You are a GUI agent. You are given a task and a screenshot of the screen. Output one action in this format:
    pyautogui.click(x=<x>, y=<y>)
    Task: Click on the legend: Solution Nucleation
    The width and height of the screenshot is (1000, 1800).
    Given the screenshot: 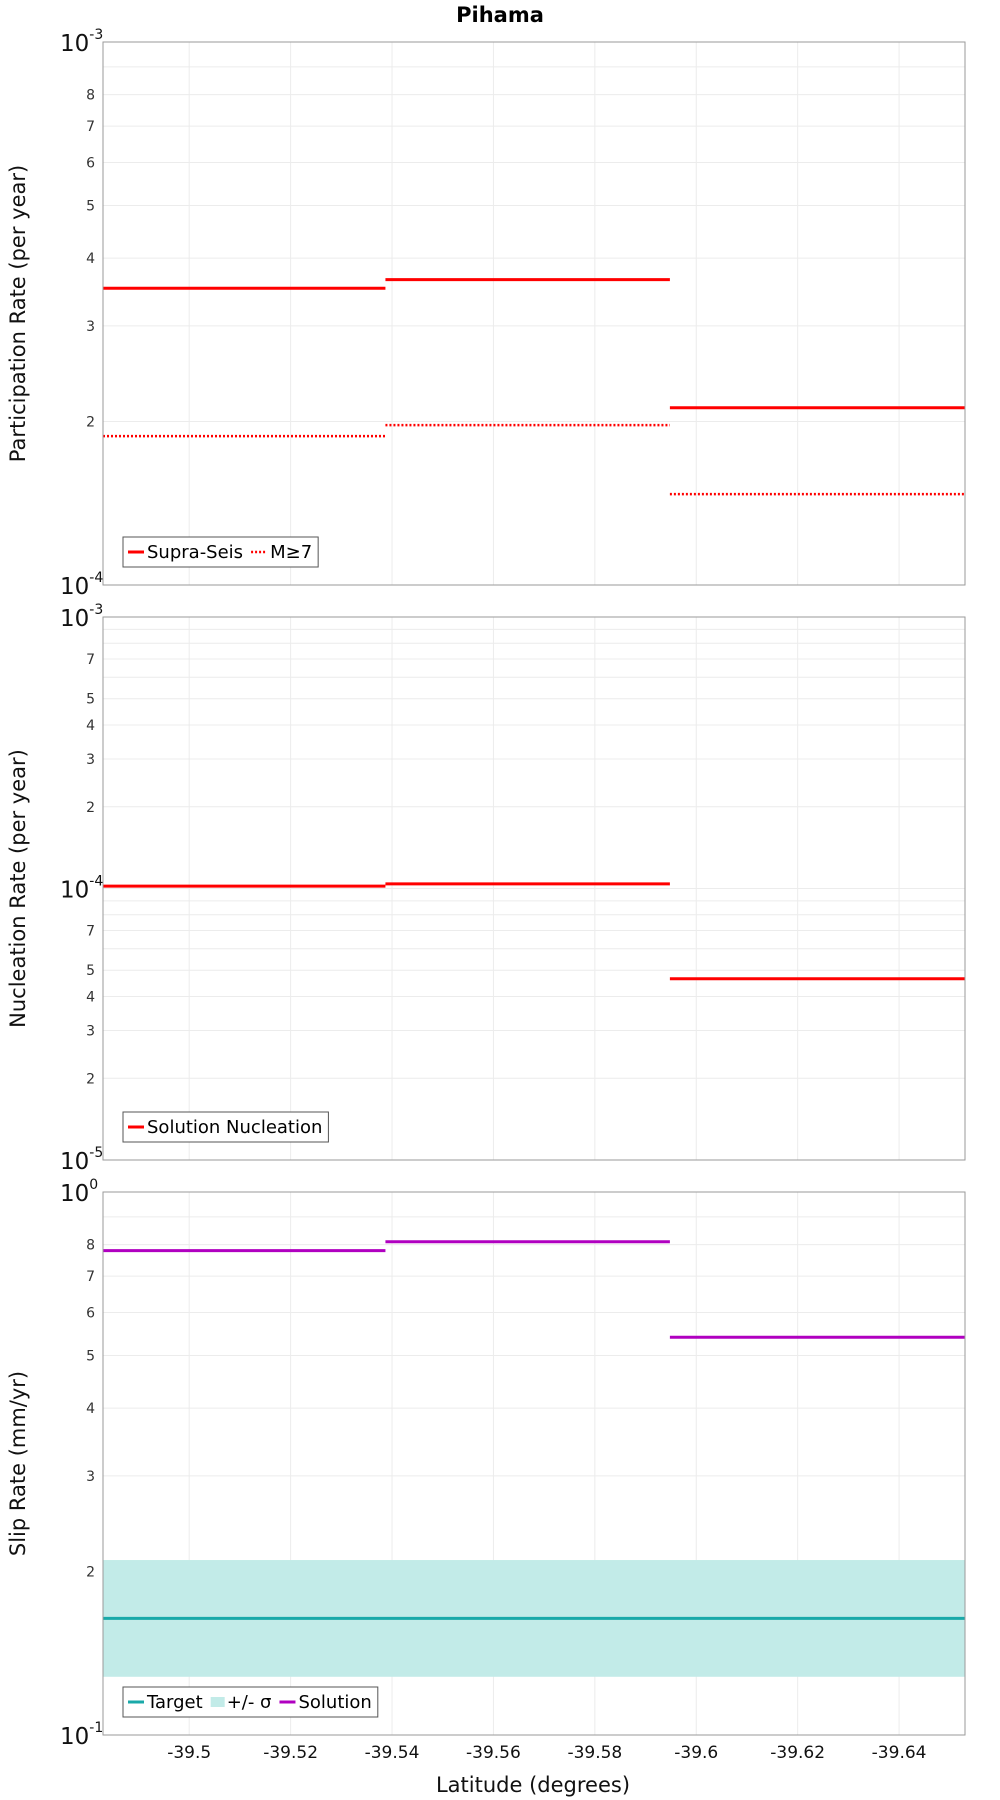 What is the action you would take?
    pyautogui.click(x=225, y=1127)
    